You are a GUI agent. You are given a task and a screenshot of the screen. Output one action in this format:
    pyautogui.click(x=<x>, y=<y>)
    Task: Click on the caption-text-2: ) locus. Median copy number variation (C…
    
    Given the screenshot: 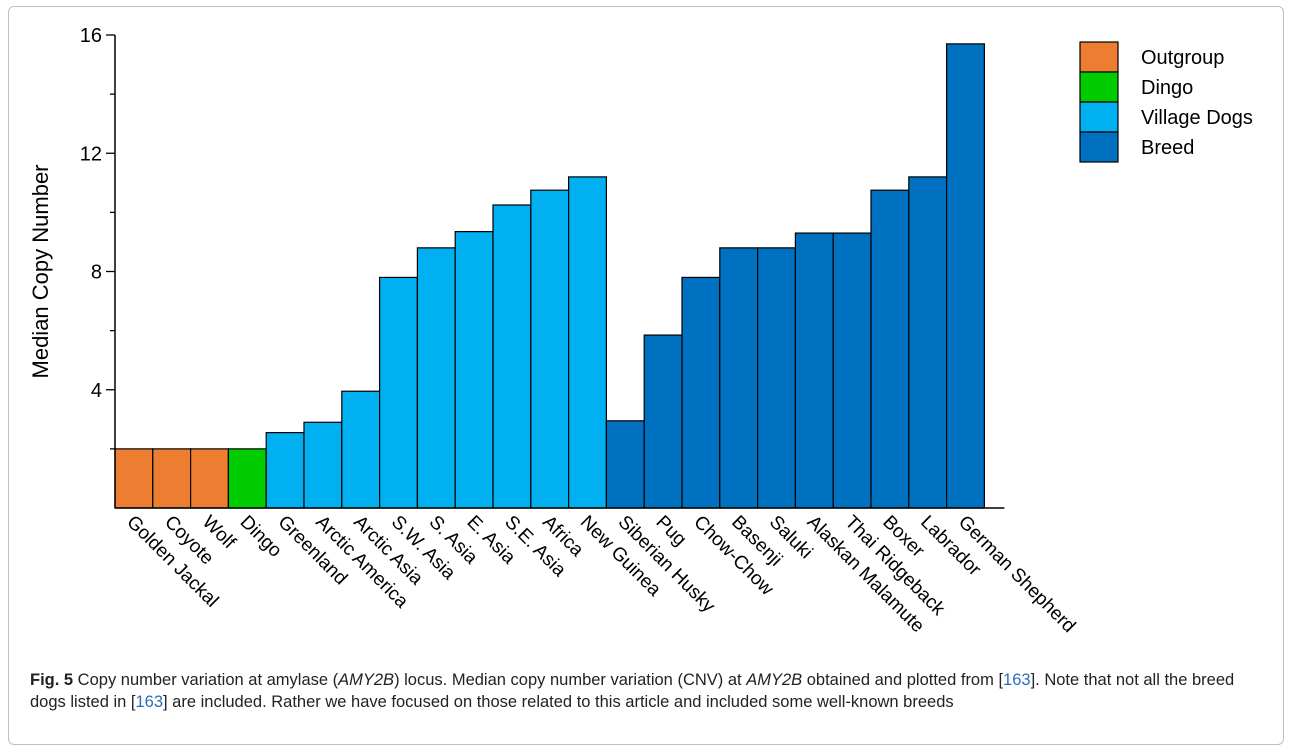 What is the action you would take?
    pyautogui.click(x=570, y=680)
    